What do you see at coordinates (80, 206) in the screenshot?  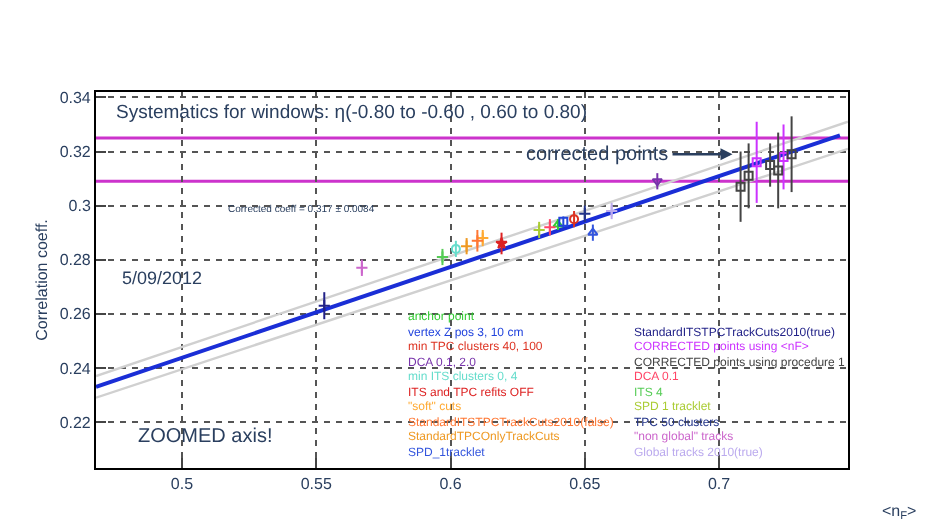 I see `y-tick-label: 0.3` at bounding box center [80, 206].